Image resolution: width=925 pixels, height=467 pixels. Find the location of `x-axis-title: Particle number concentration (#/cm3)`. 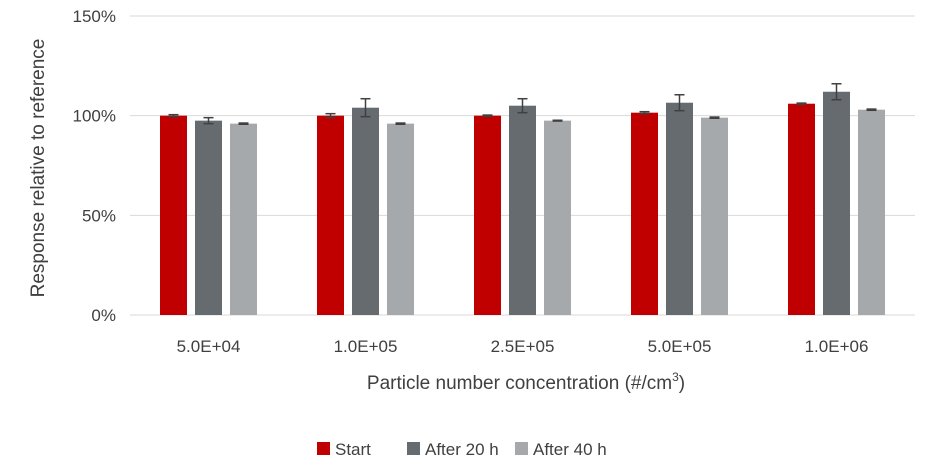

x-axis-title: Particle number concentration (#/cm3) is located at coordinates (526, 382).